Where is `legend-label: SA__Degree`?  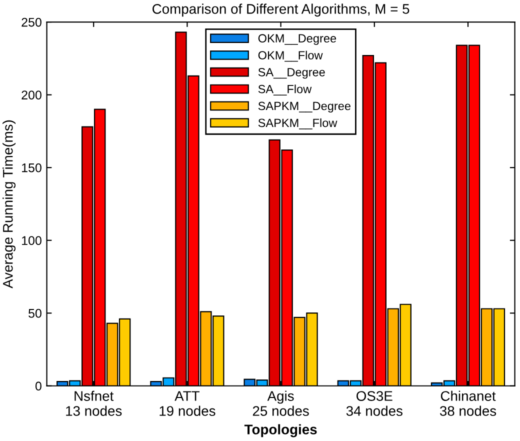
legend-label: SA__Degree is located at coordinates (291, 73).